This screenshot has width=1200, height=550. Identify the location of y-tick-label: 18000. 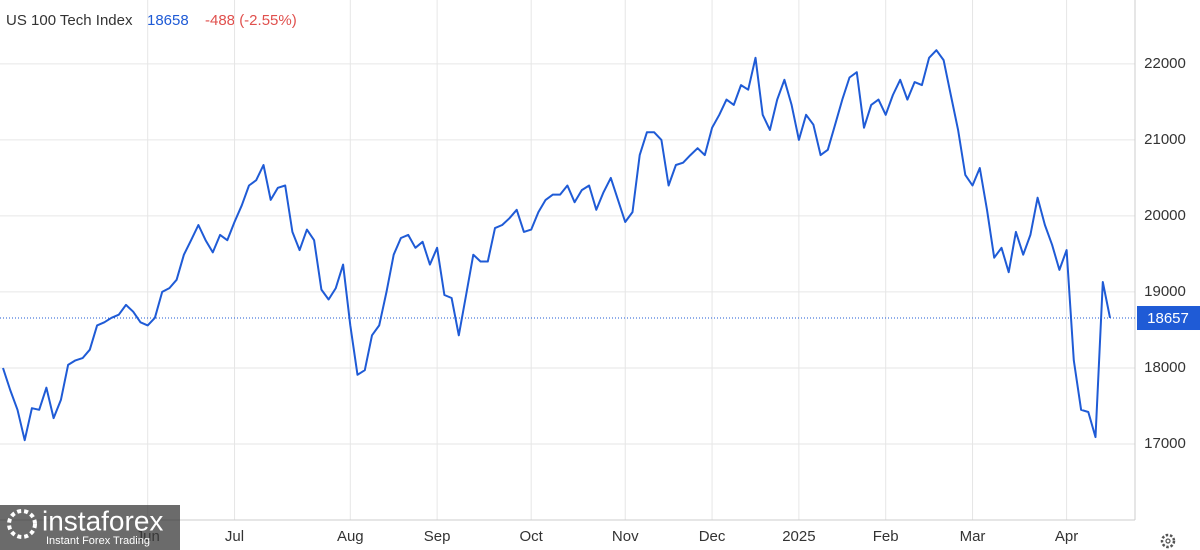
(1165, 367).